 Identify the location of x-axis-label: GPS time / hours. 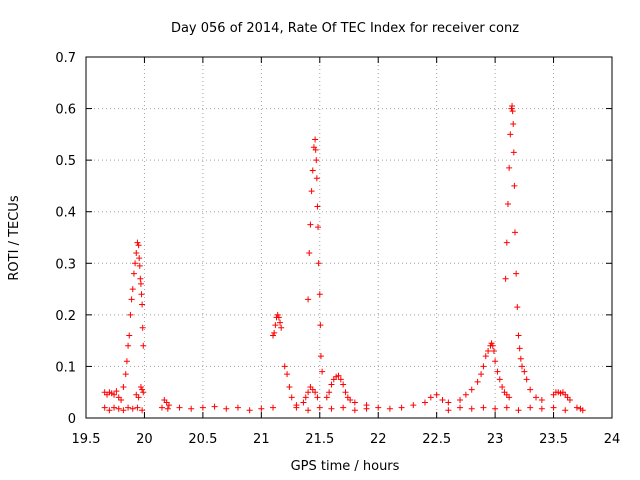
(345, 466).